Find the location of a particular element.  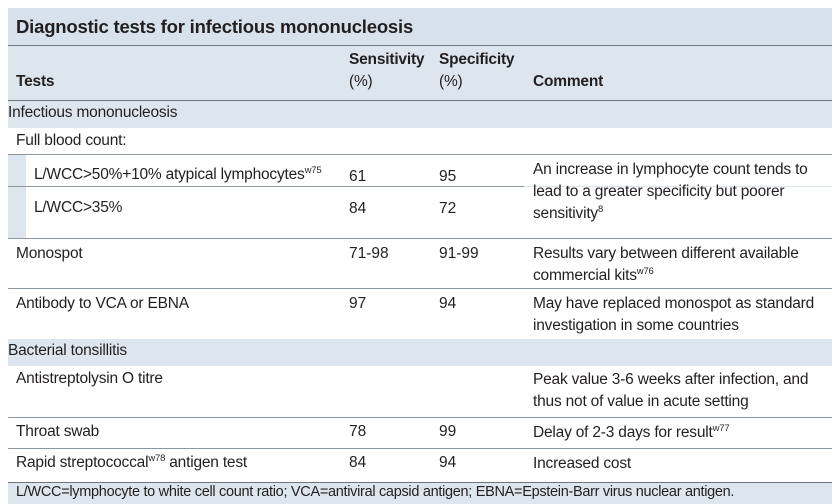

section-label: Infectious mononucleosis is located at coordinates (93, 112).